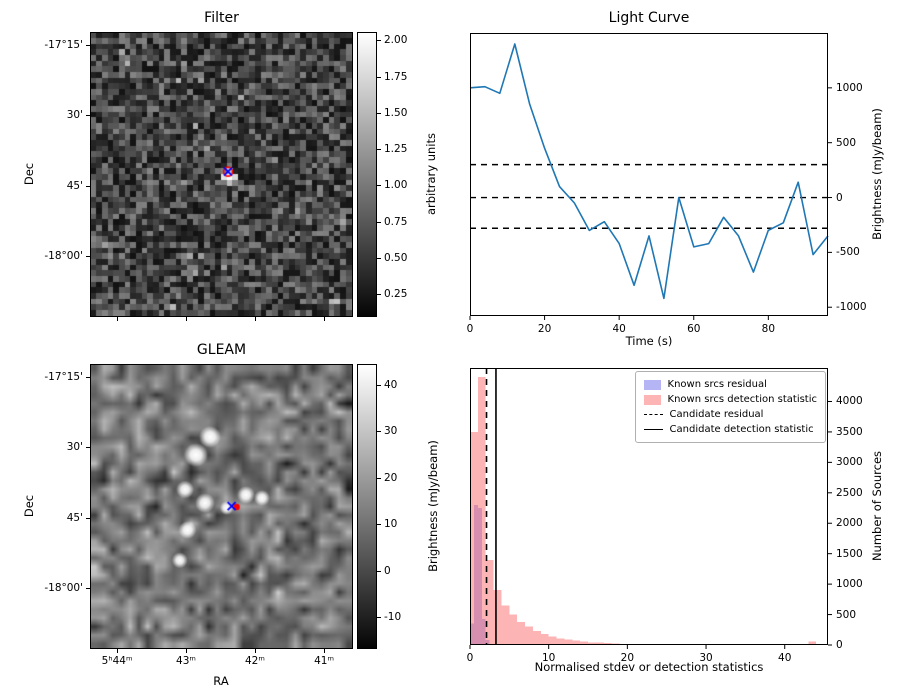 Image resolution: width=916 pixels, height=699 pixels. Describe the element at coordinates (649, 667) in the screenshot. I see `histogram-xlabel: Normalised stdev or detection statistics` at that location.